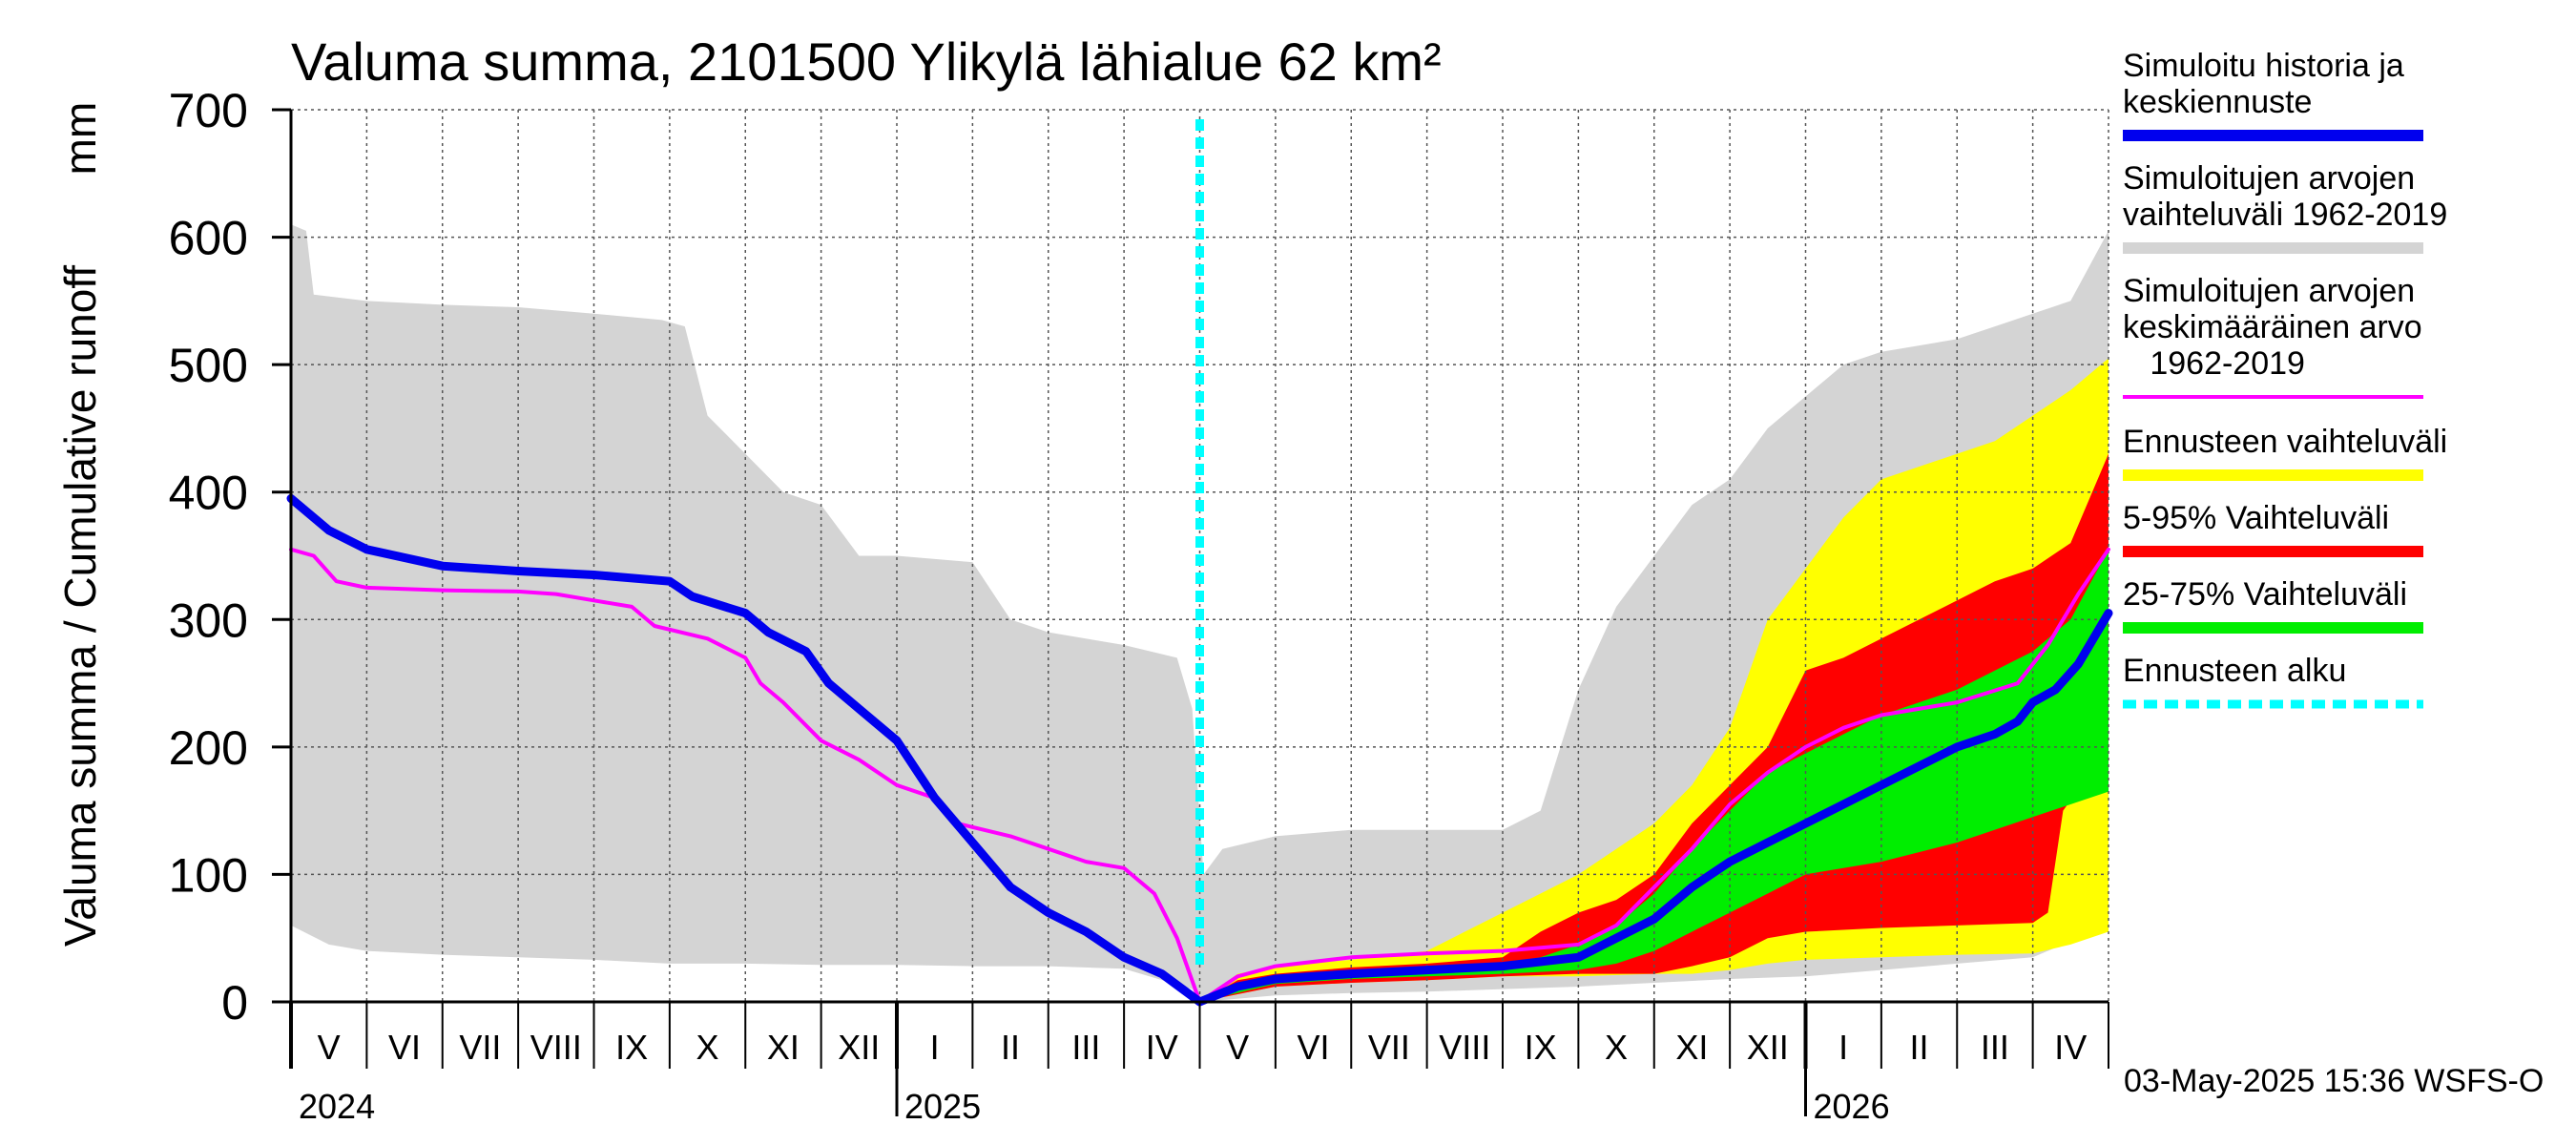 The width and height of the screenshot is (2576, 1145). I want to click on y-tick-label: 0, so click(234, 1003).